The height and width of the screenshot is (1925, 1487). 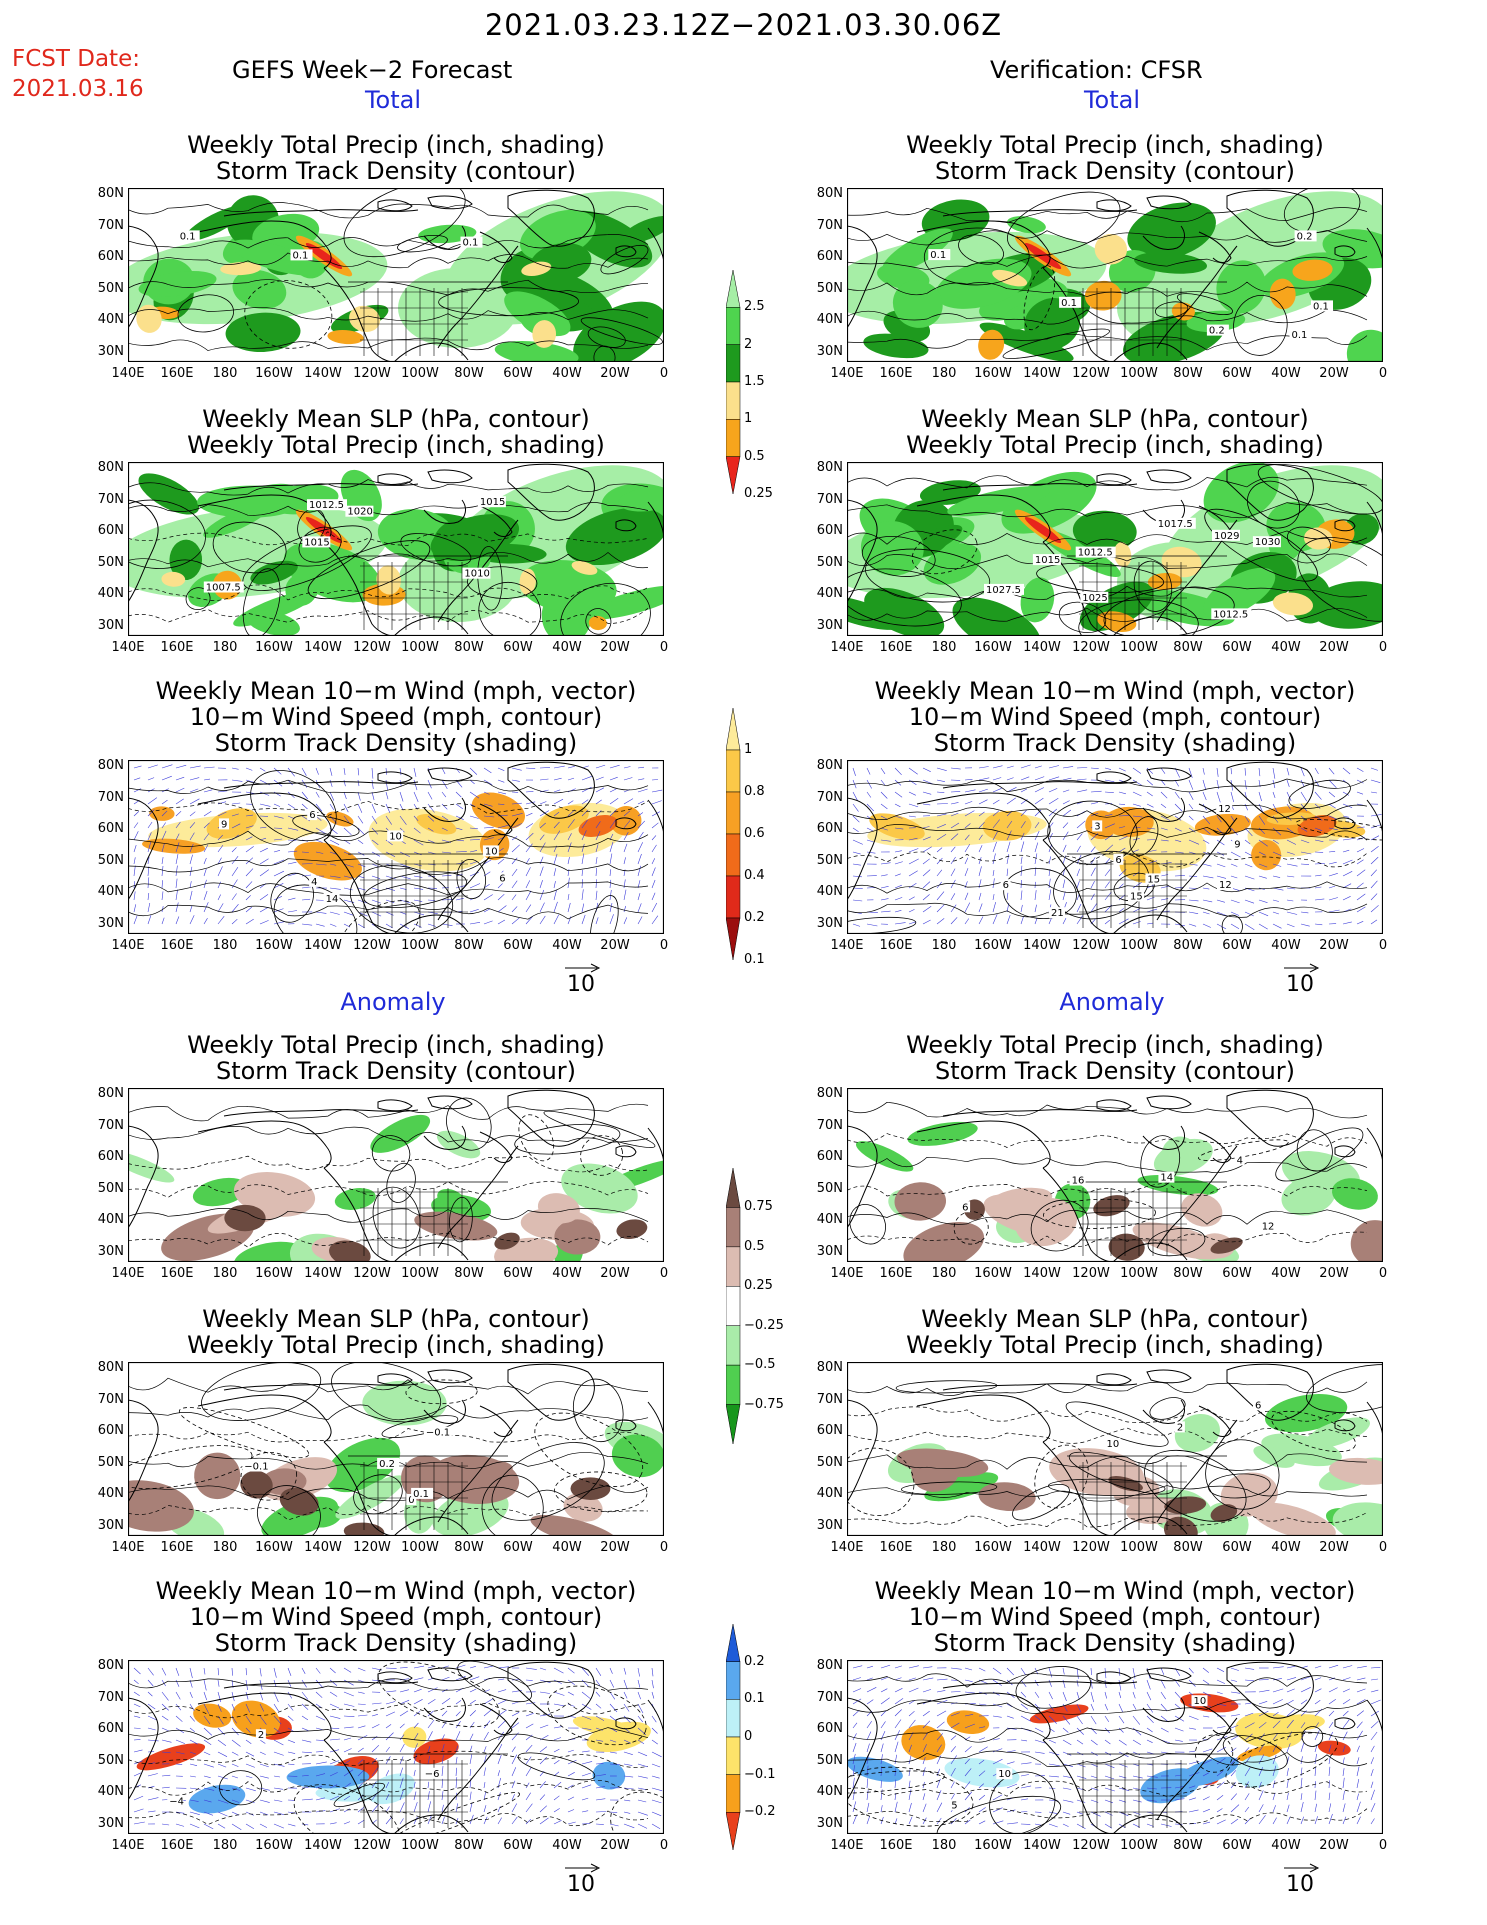 What do you see at coordinates (1115, 1748) in the screenshot?
I see `coastlines` at bounding box center [1115, 1748].